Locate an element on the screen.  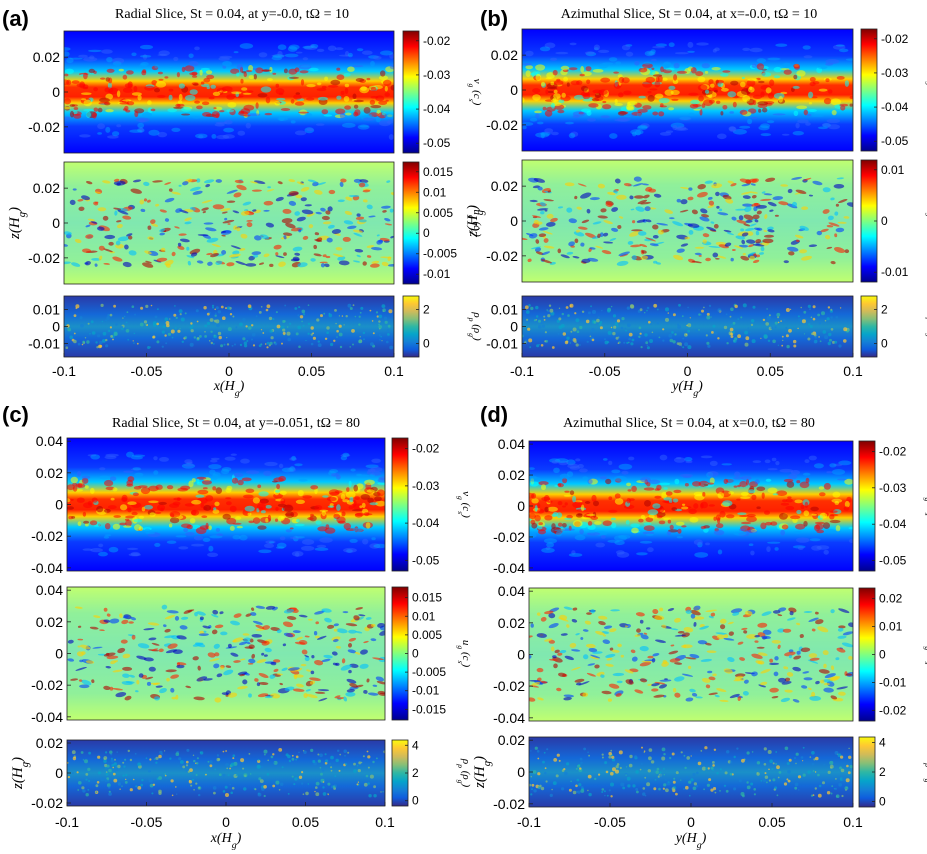
panel-label: (a) is located at coordinates (15, 18).